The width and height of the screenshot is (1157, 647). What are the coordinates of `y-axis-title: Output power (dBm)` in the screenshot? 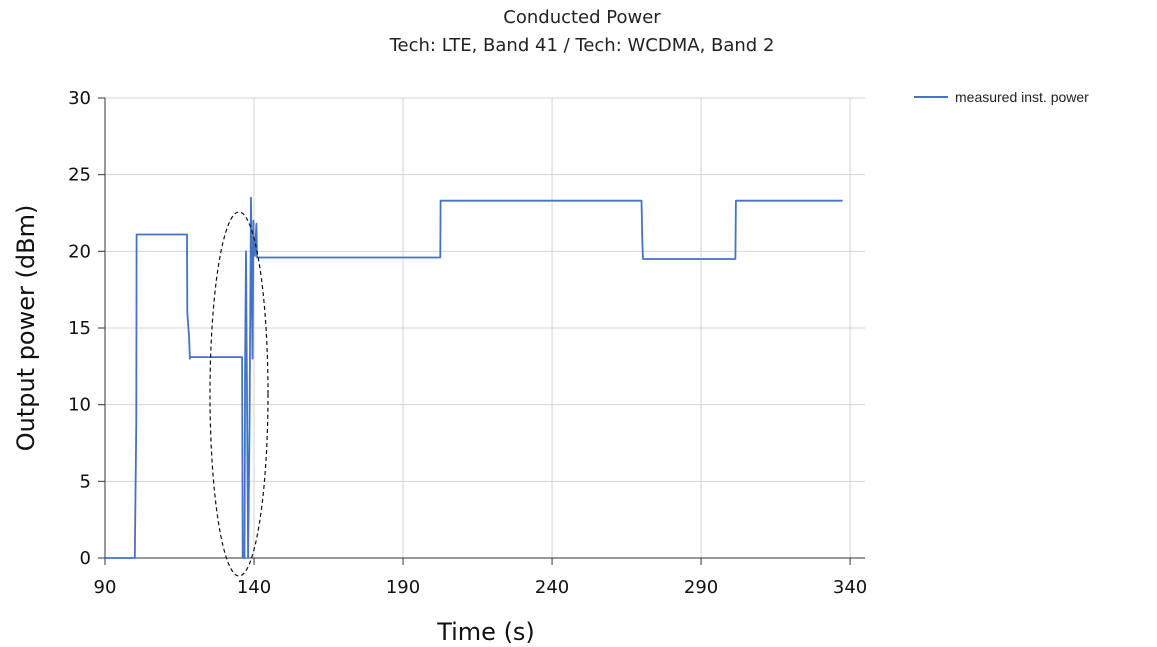 It's located at (26, 328).